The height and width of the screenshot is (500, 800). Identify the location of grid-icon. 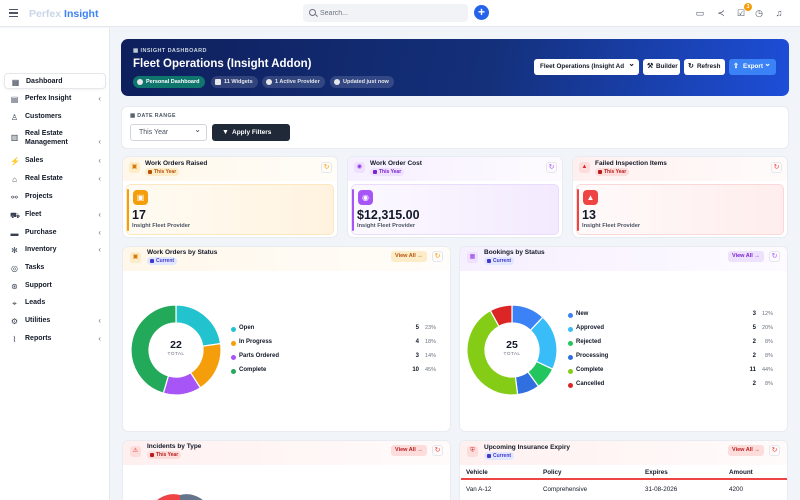
(218, 82).